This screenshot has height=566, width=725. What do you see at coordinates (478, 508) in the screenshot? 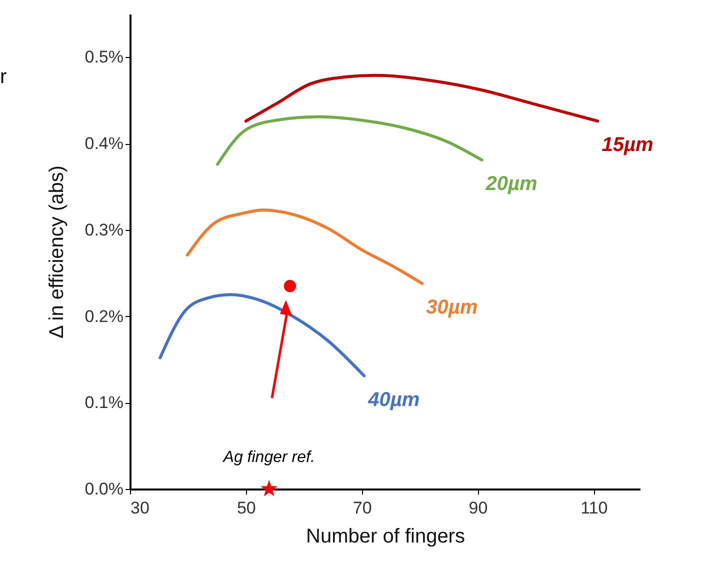
I see `x-tick-label: 90` at bounding box center [478, 508].